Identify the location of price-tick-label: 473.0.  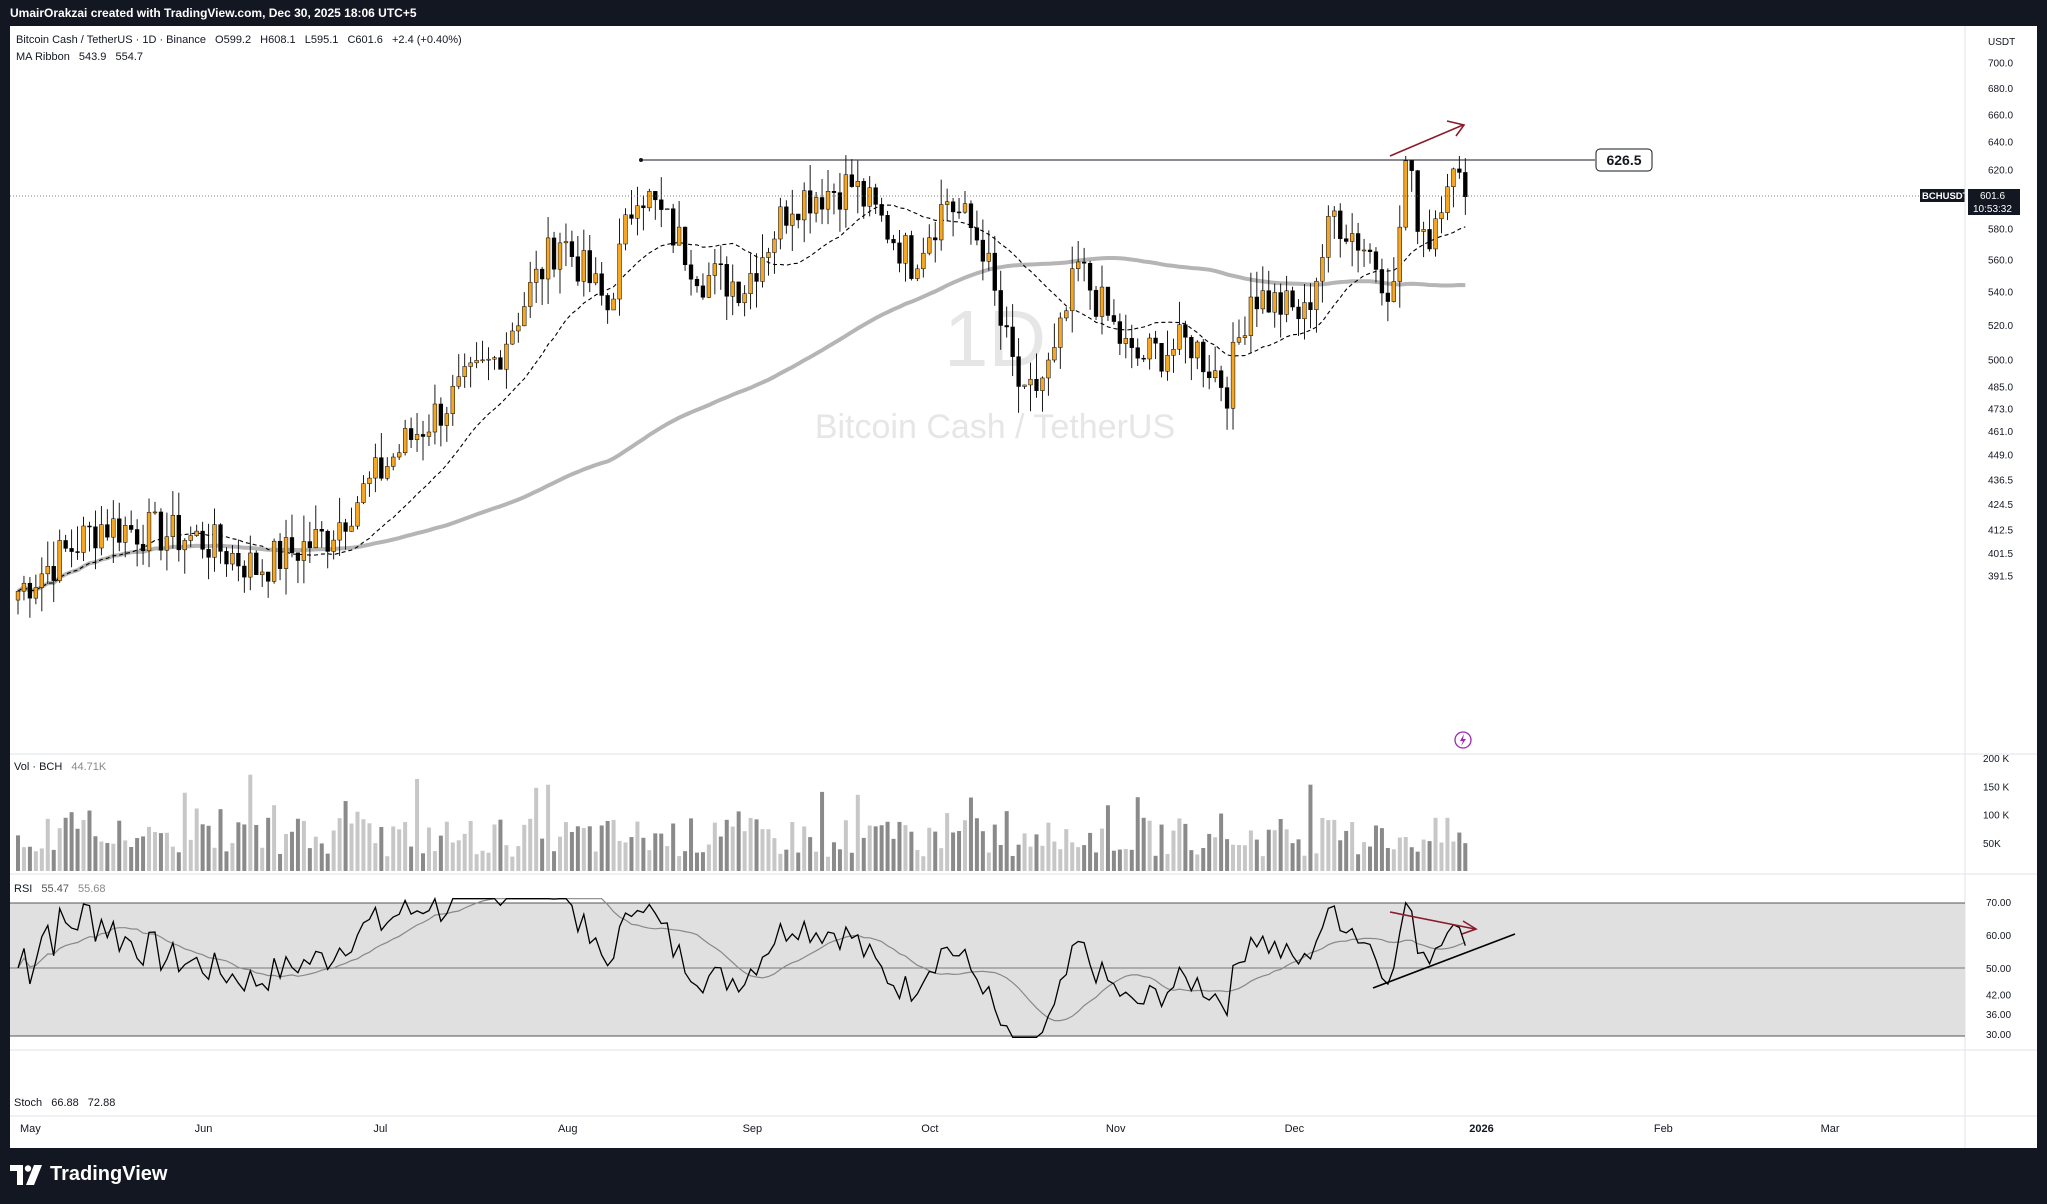
(2000, 410).